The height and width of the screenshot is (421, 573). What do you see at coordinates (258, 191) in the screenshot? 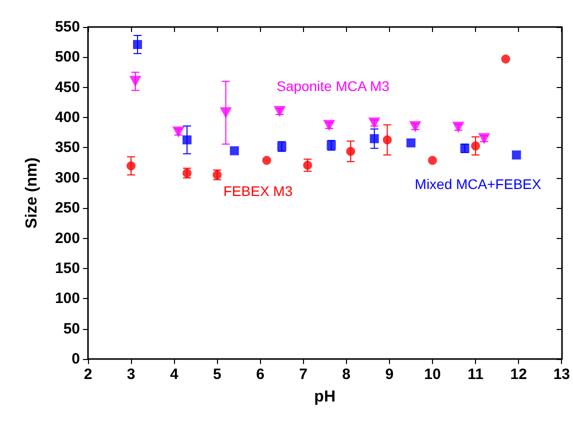
I see `series-label: FEBEX M3` at bounding box center [258, 191].